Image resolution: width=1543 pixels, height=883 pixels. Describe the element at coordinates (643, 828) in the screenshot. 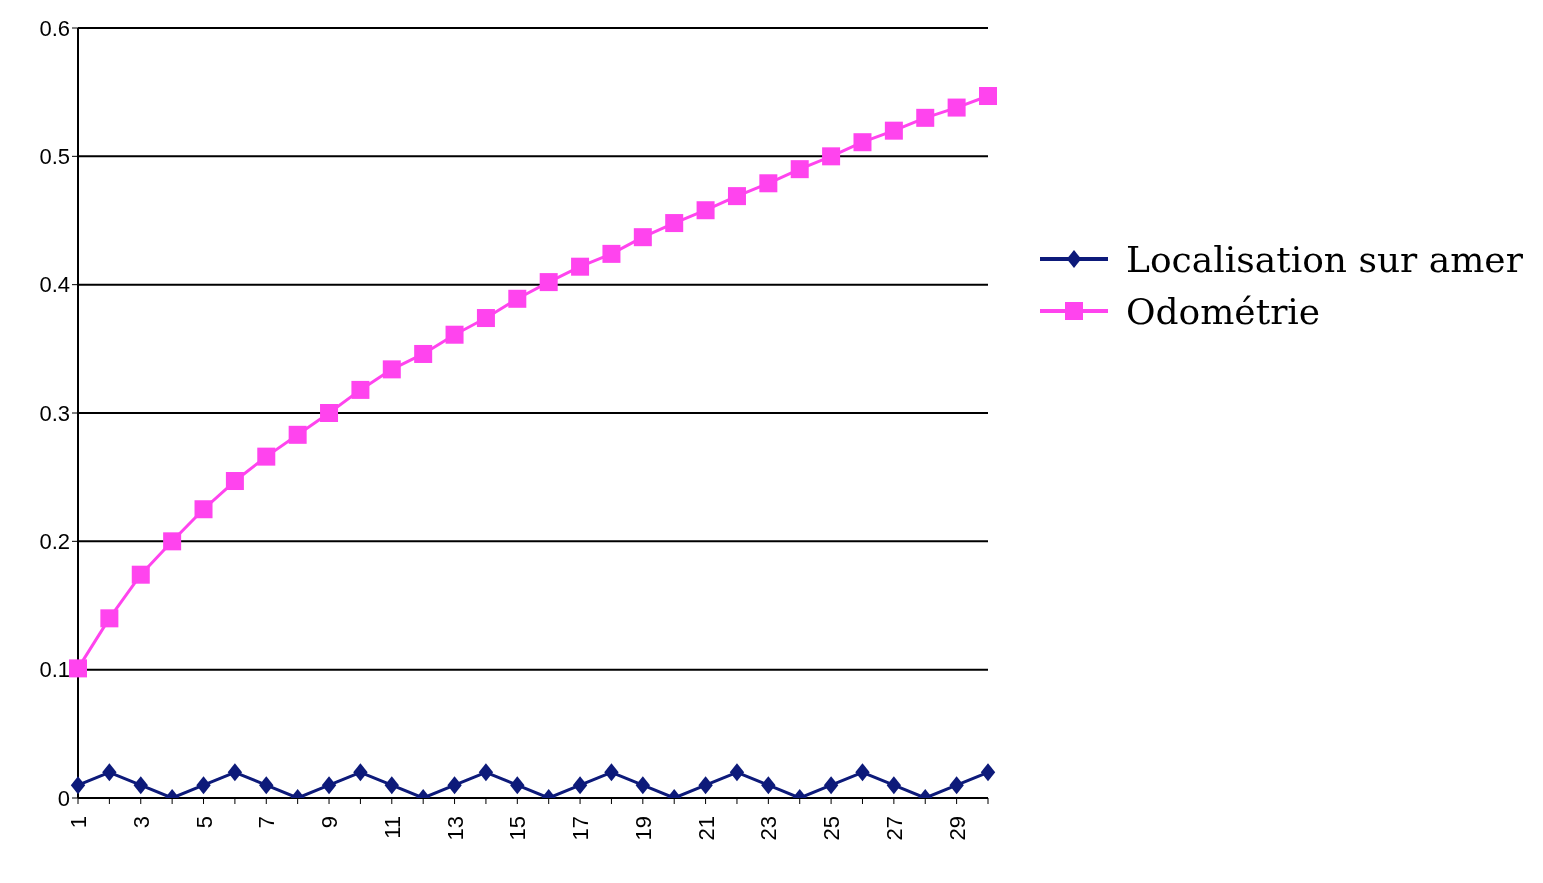

I see `x-tick-label: 19` at that location.